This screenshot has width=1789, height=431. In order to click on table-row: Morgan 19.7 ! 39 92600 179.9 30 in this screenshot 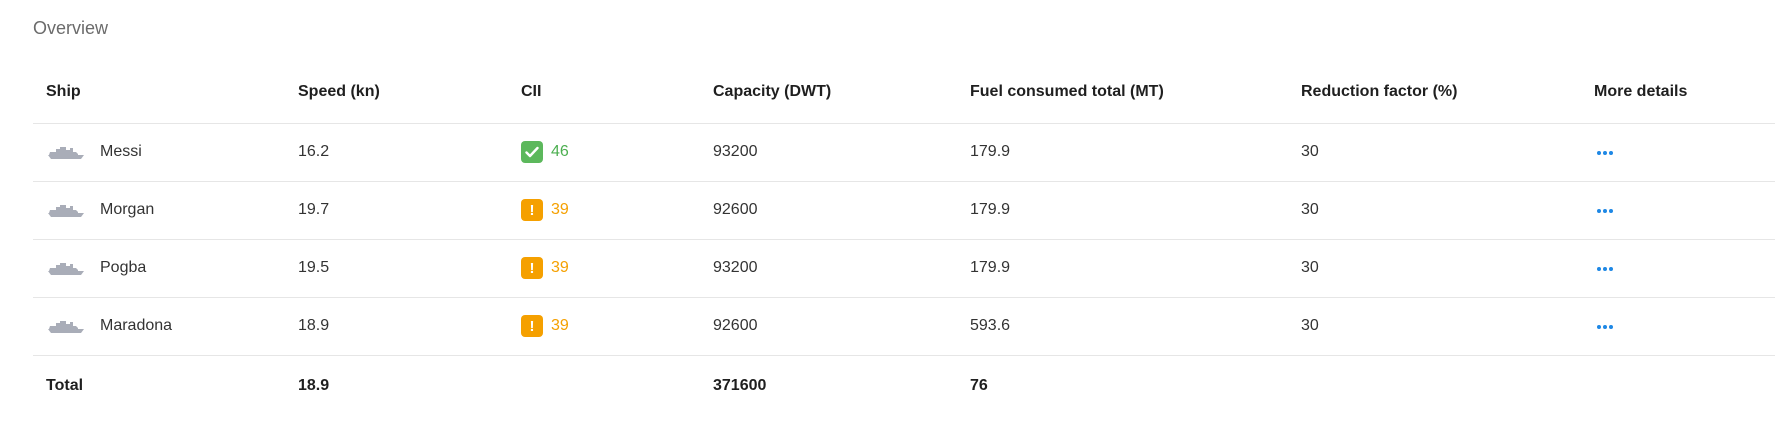, I will do `click(904, 210)`.